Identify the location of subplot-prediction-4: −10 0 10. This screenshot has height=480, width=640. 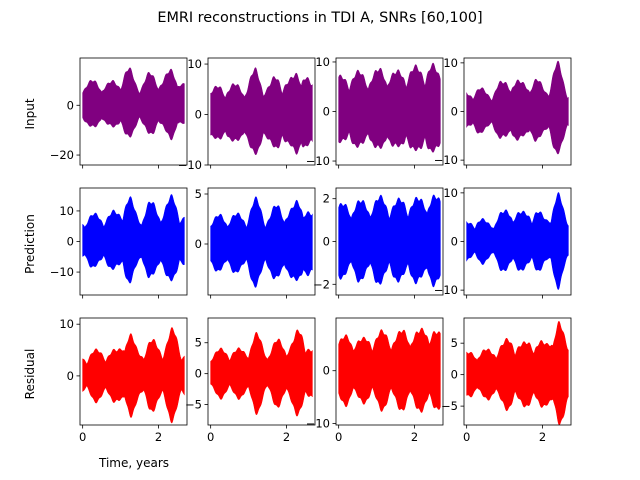
(503, 242).